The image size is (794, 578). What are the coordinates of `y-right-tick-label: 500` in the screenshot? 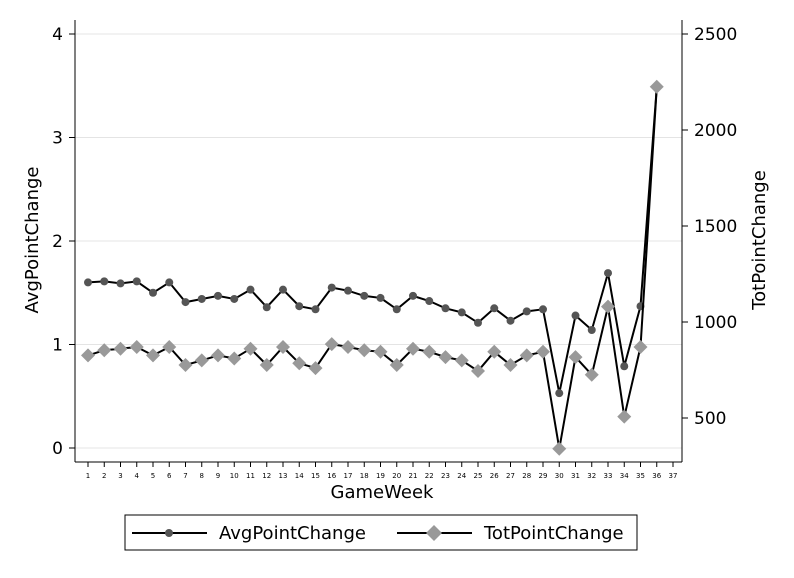 It's located at (710, 419).